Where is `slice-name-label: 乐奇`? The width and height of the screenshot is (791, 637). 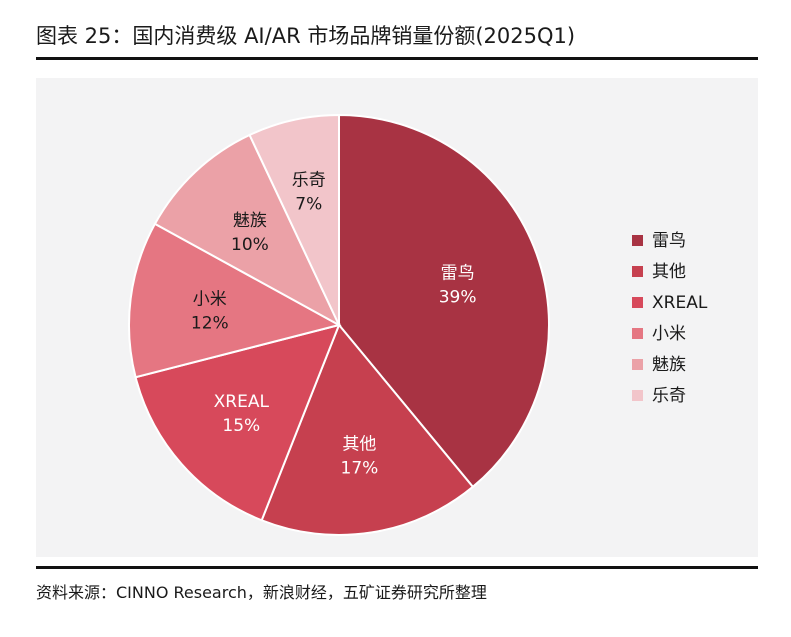
slice-name-label: 乐奇 is located at coordinates (309, 181).